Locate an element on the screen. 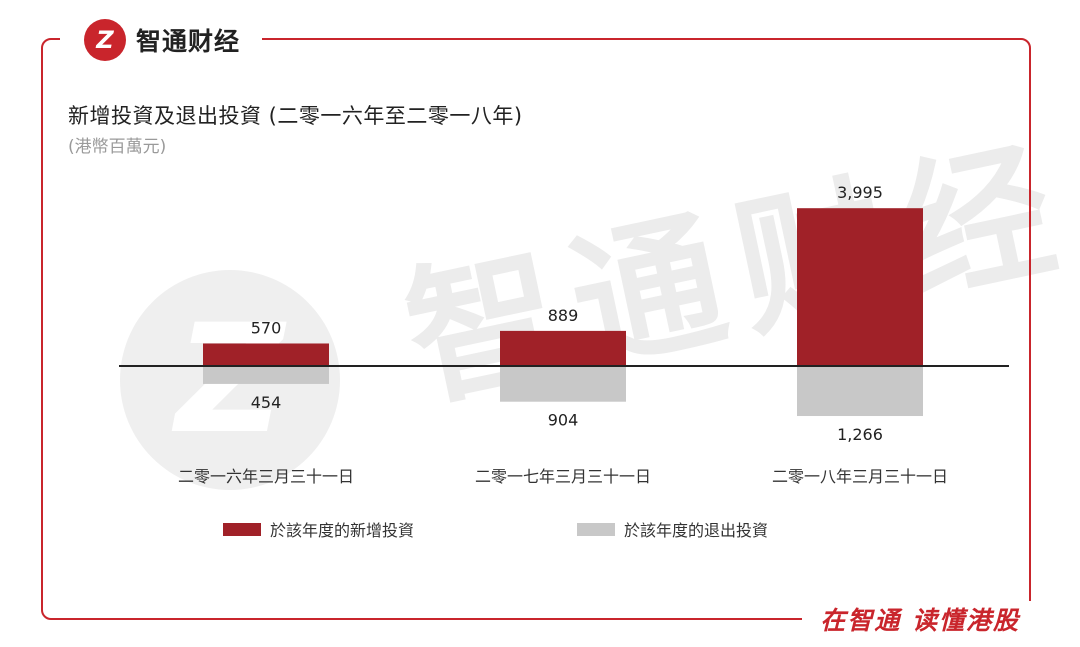  data-label-new-2: 3,995 is located at coordinates (860, 192).